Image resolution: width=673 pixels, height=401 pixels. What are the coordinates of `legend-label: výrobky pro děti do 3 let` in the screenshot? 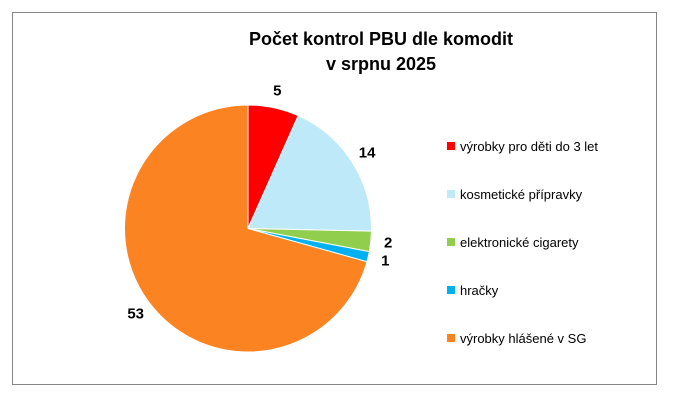 It's located at (529, 146).